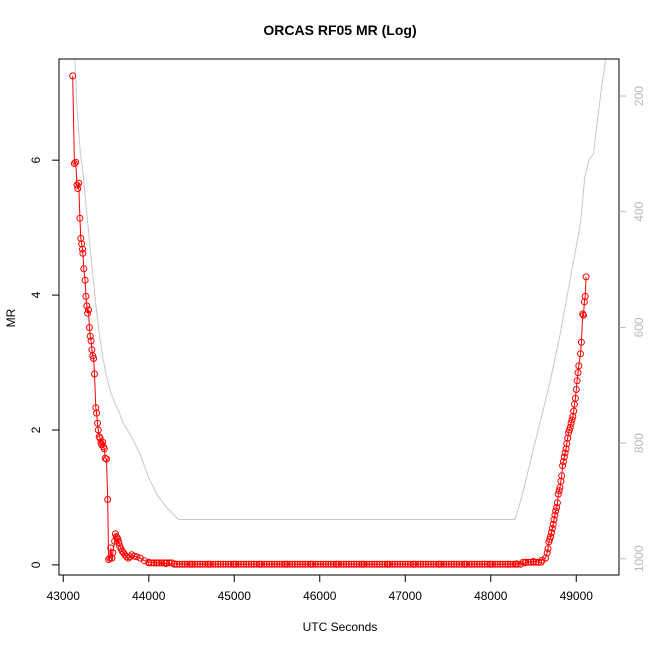  Describe the element at coordinates (36, 564) in the screenshot. I see `y-tick-label: 0` at that location.